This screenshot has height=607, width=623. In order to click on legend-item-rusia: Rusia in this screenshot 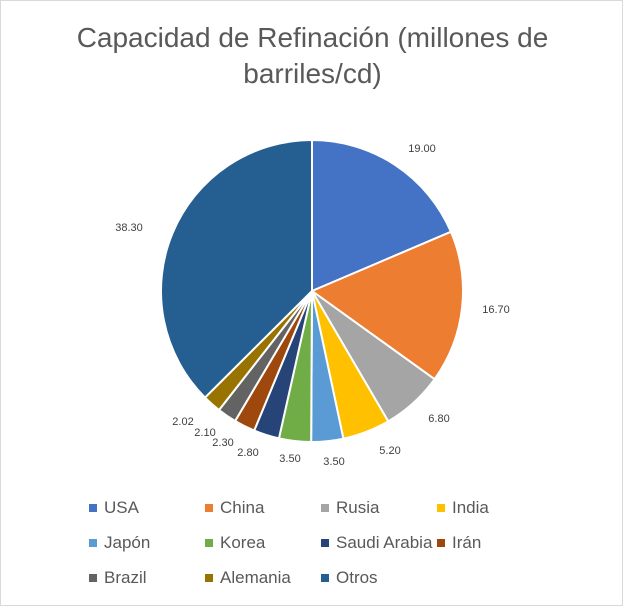, I will do `click(350, 508)`.